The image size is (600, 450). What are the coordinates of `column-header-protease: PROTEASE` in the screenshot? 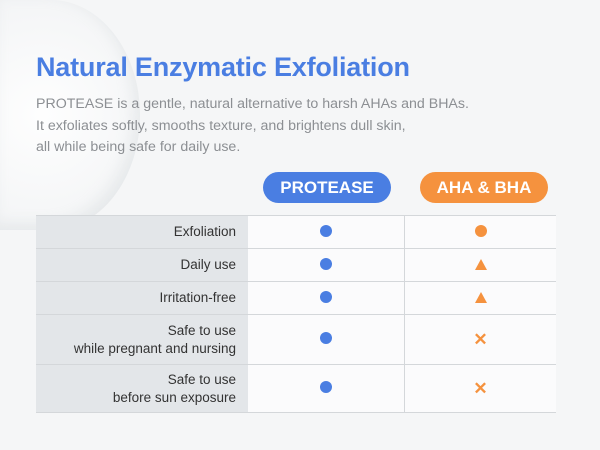 It's located at (327, 187).